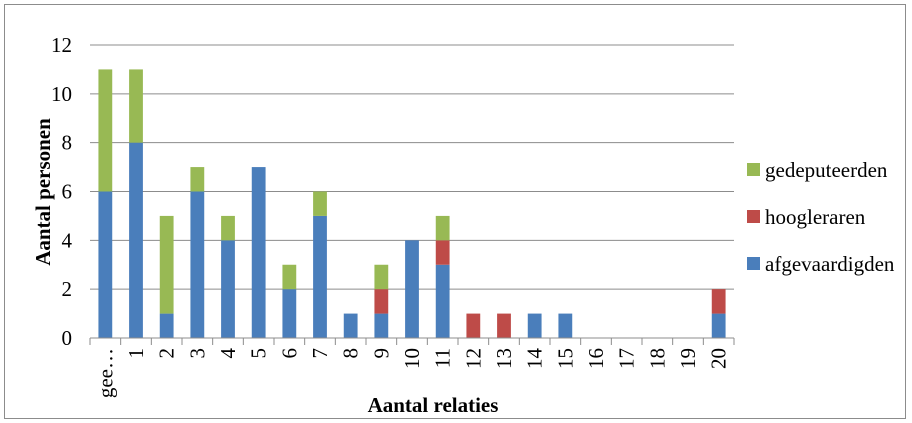 This screenshot has height=423, width=912. I want to click on axes, so click(412, 341).